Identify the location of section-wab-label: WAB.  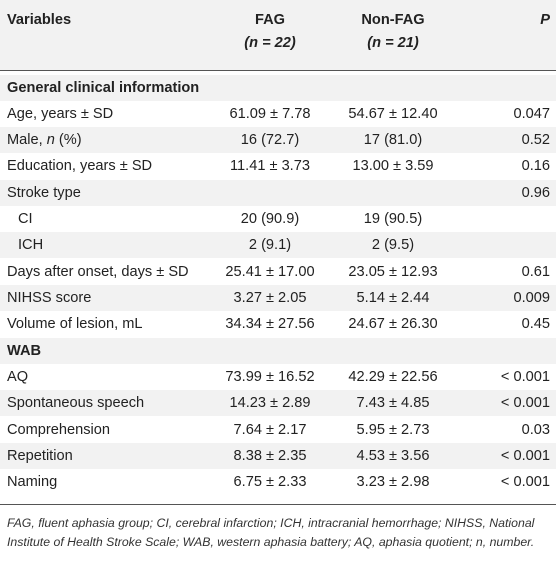
(24, 351).